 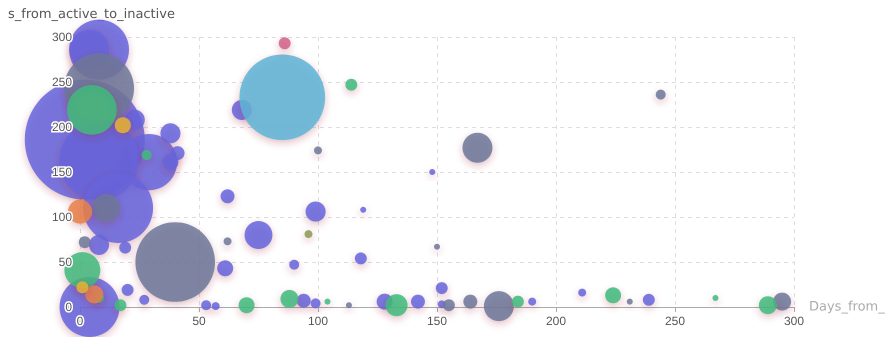 What do you see at coordinates (62, 172) in the screenshot?
I see `y-tick-label: 150` at bounding box center [62, 172].